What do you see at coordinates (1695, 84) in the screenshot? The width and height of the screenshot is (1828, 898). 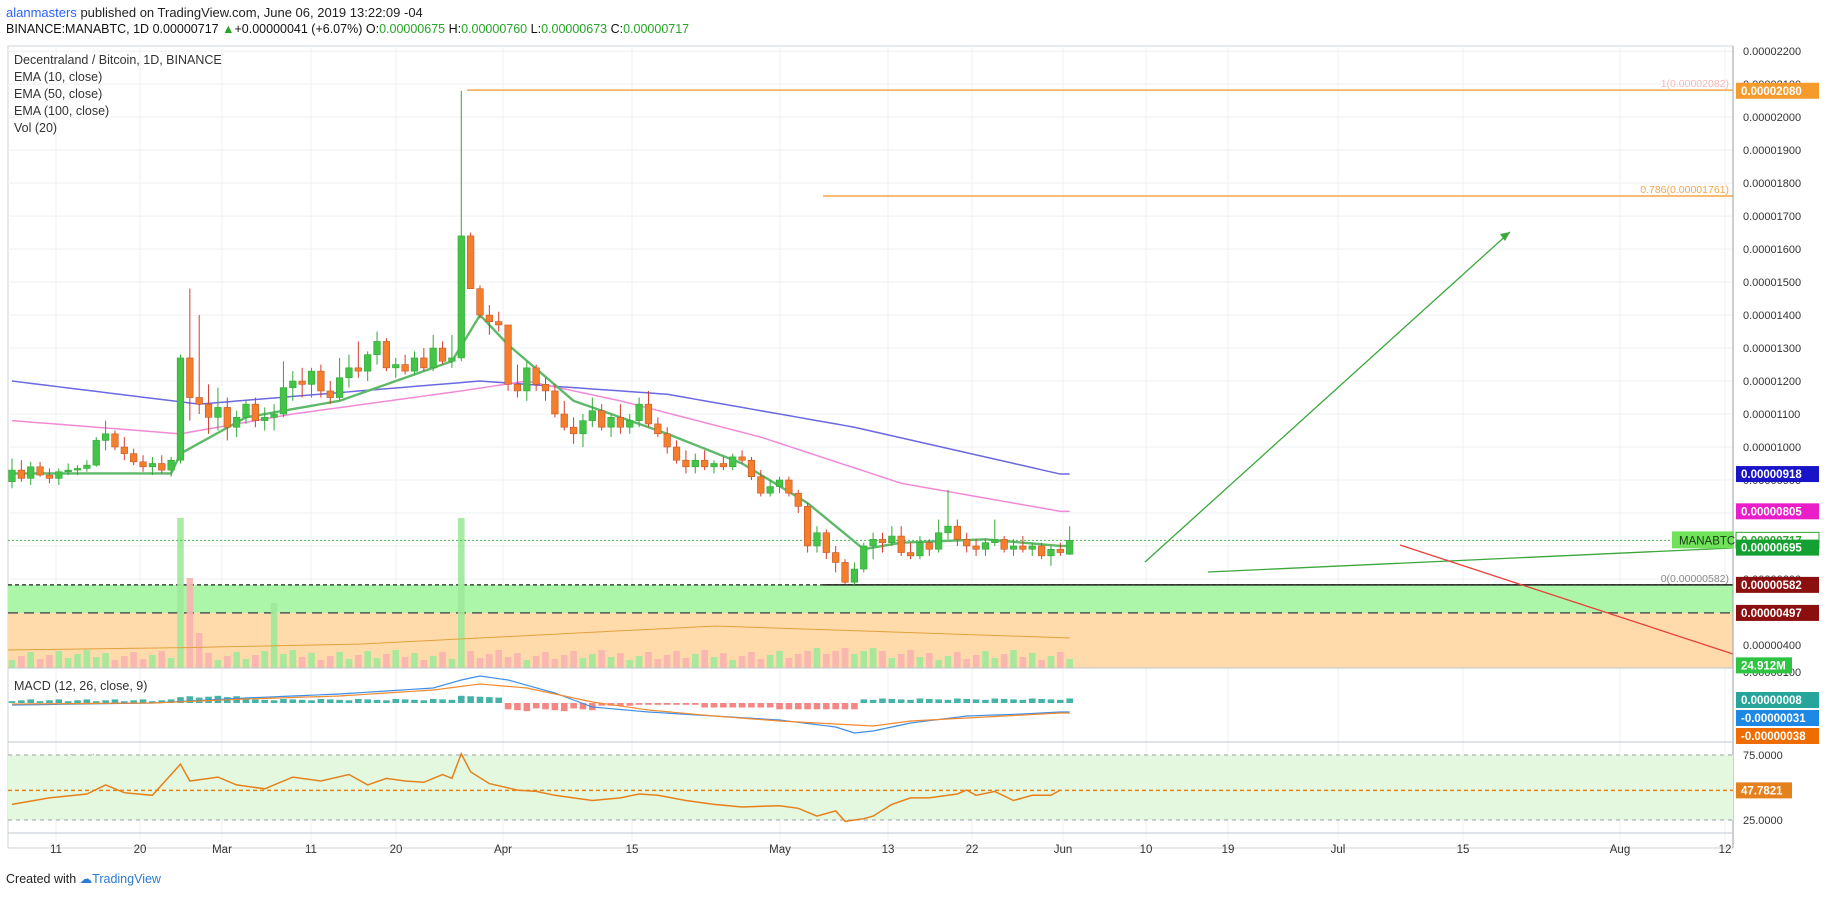 I see `fib-label-1: 1(0.00002082)` at bounding box center [1695, 84].